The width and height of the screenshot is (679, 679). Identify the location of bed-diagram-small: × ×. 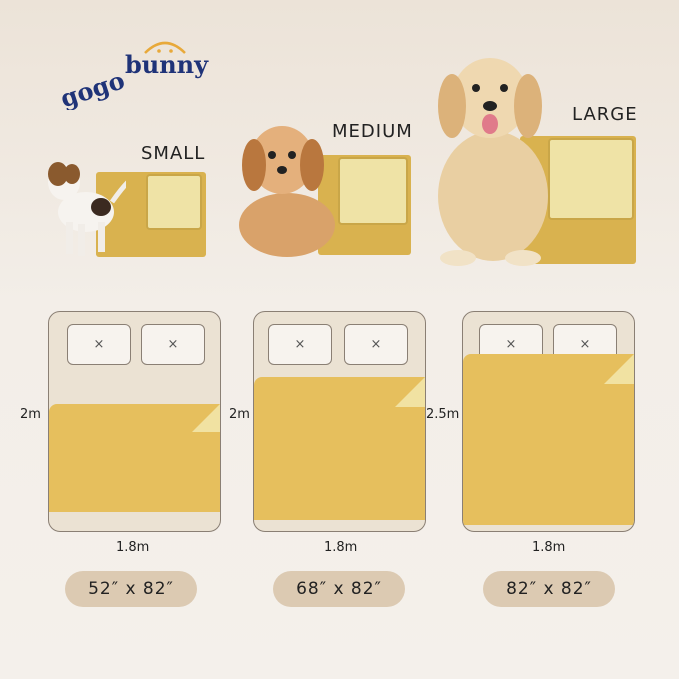
(134, 421).